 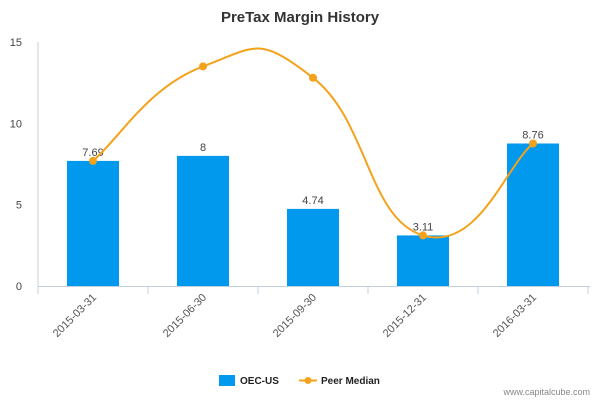 What do you see at coordinates (532, 136) in the screenshot?
I see `bar-value-label: 8.76` at bounding box center [532, 136].